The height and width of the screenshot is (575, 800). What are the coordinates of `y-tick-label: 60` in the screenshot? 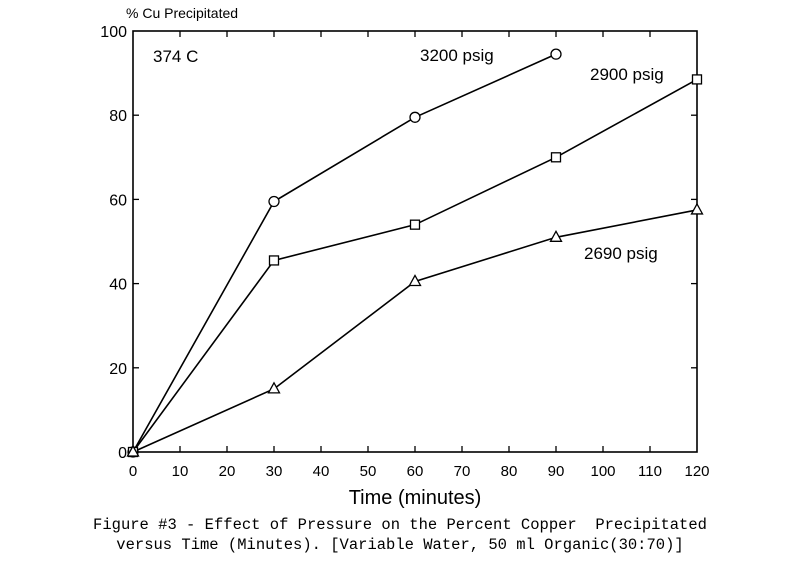 It's located at (118, 200).